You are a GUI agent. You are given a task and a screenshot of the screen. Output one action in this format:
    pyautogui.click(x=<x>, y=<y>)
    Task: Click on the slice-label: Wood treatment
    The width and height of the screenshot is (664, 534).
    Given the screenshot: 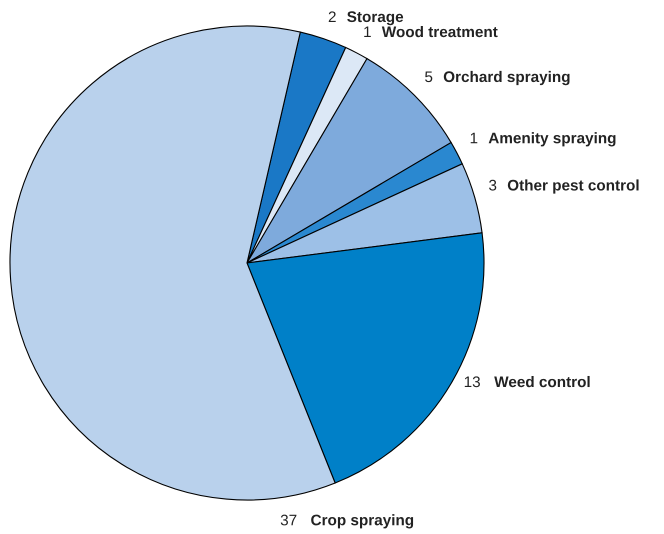 What is the action you would take?
    pyautogui.click(x=440, y=32)
    